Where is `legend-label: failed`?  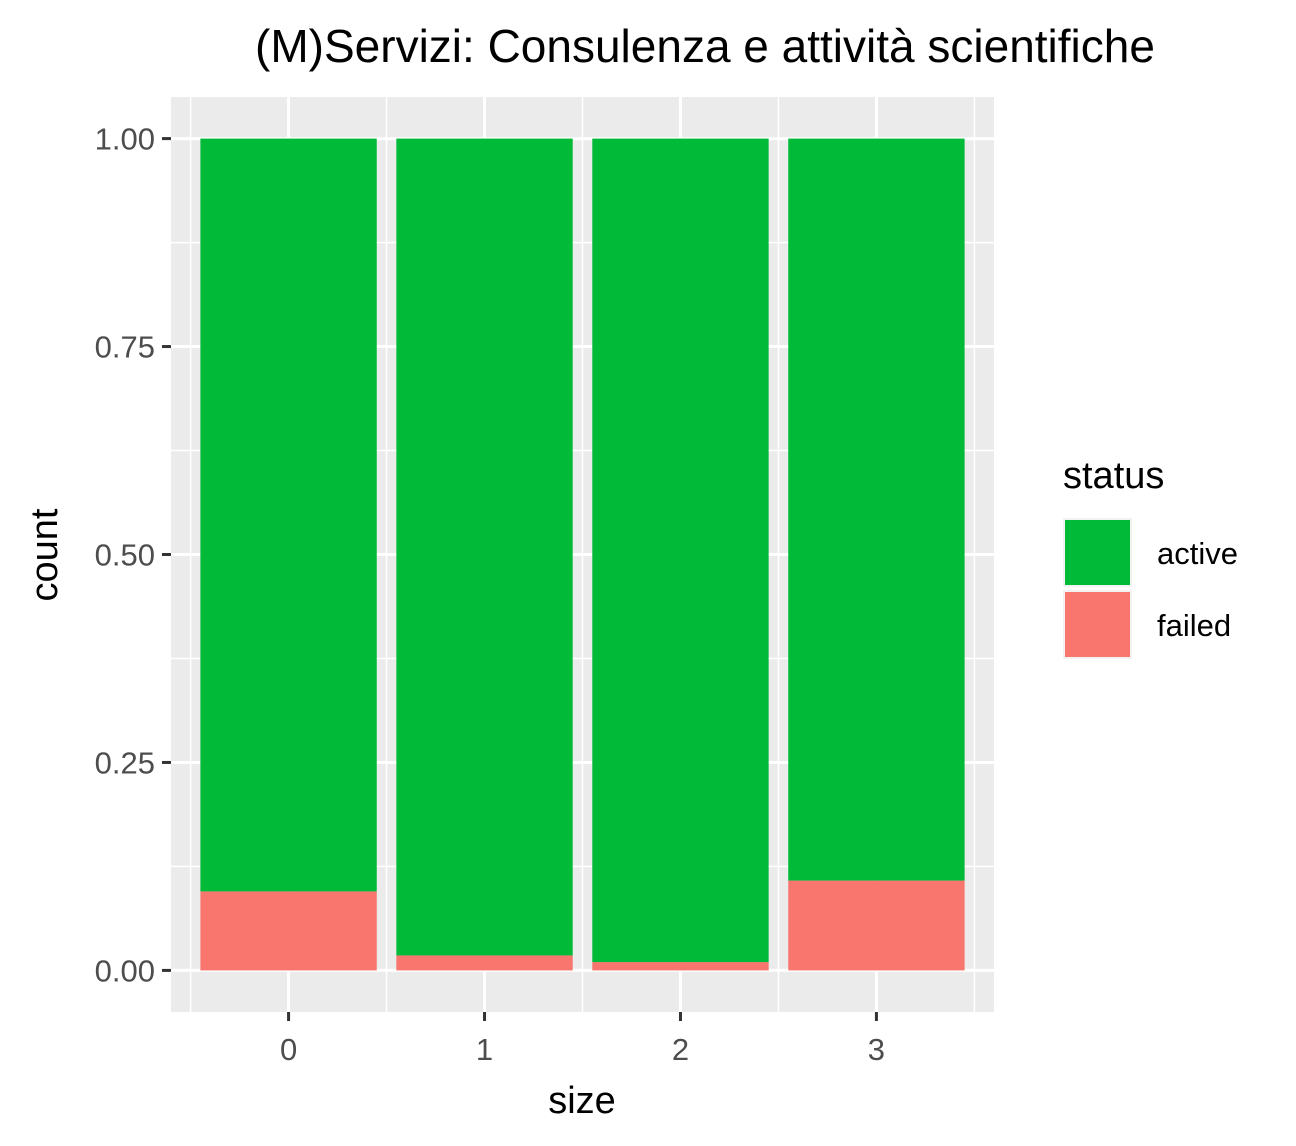 legend-label: failed is located at coordinates (1194, 625).